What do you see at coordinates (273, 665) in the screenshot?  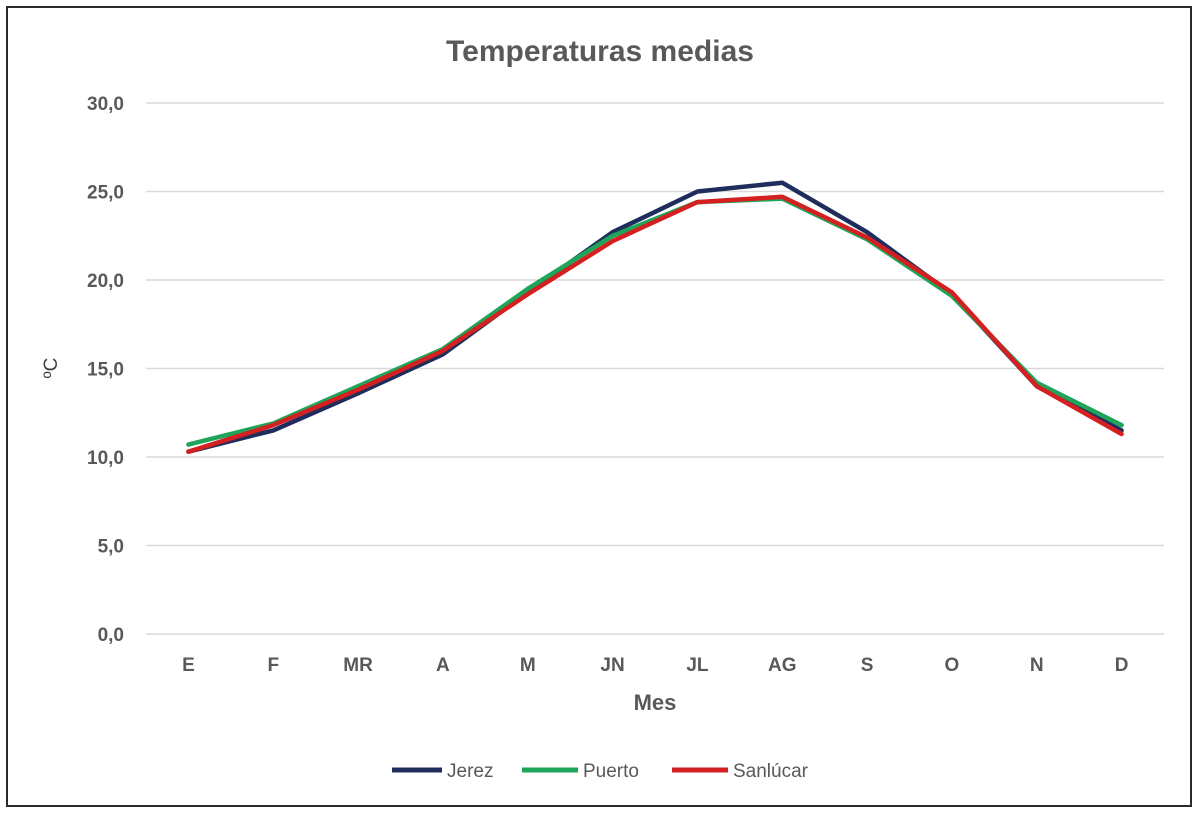 I see `x-tick-label: F` at bounding box center [273, 665].